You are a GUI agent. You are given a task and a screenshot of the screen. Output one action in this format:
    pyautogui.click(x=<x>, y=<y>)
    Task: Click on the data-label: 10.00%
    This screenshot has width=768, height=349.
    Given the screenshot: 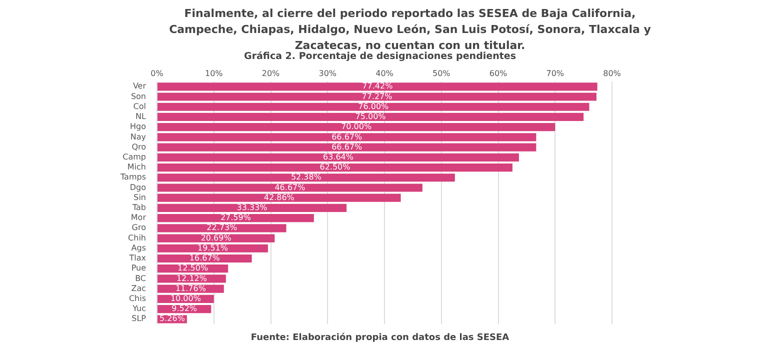 What is the action you would take?
    pyautogui.click(x=186, y=299)
    